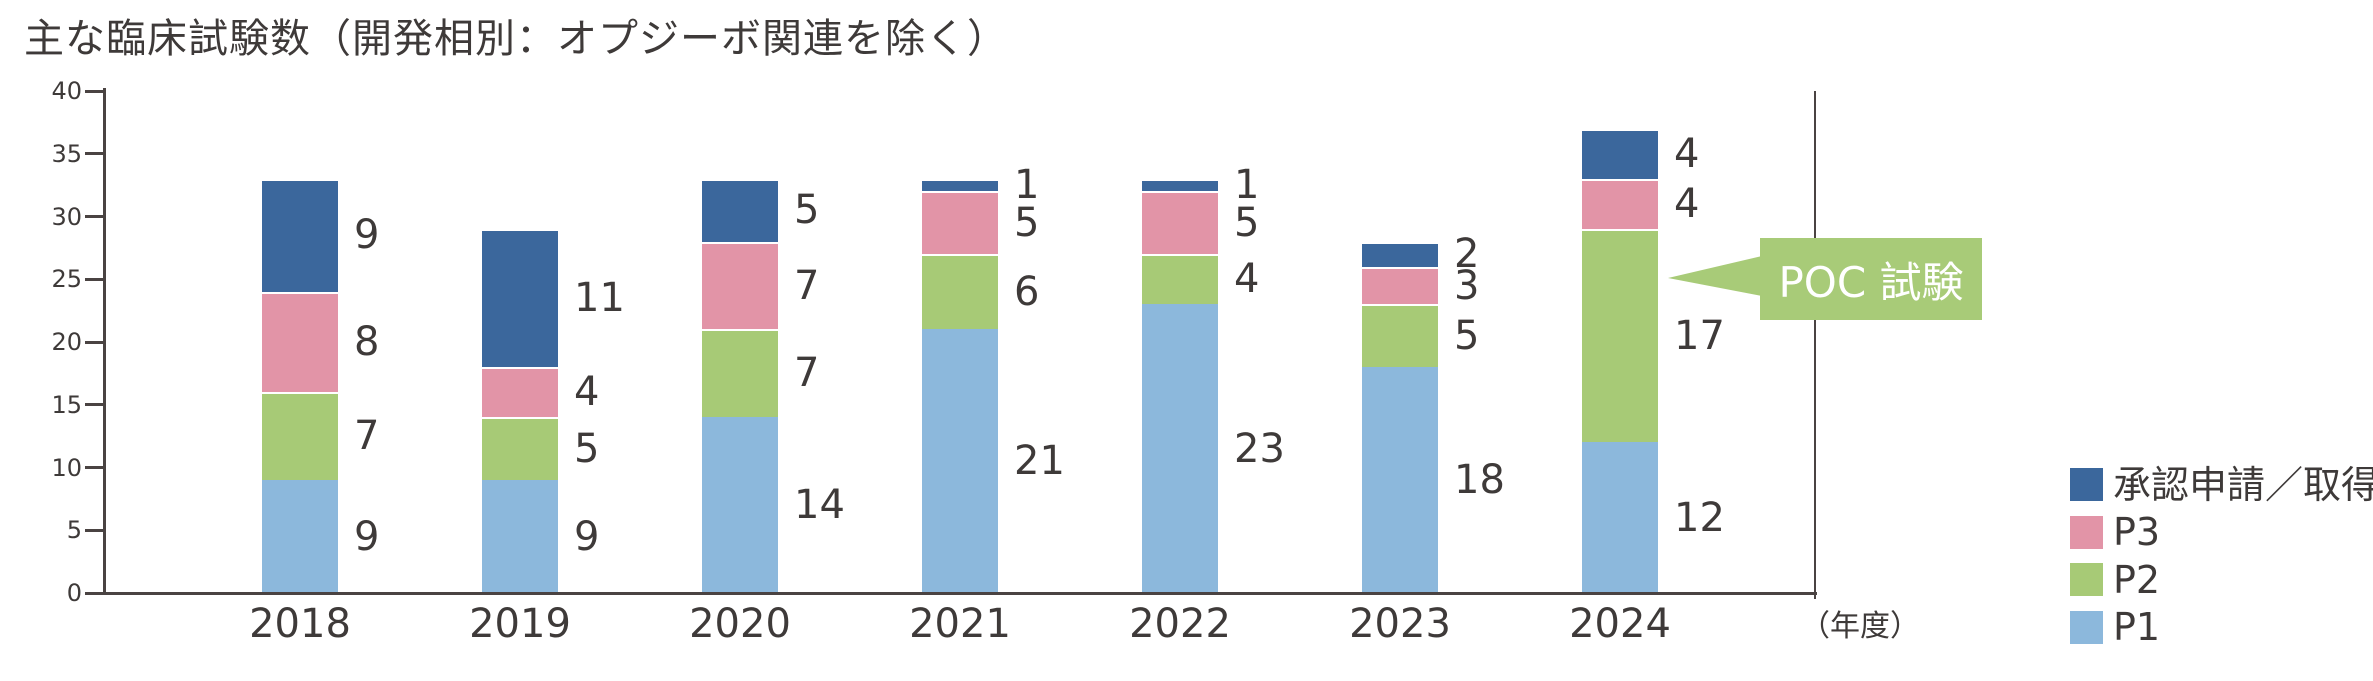 This screenshot has width=2373, height=681. What do you see at coordinates (1027, 222) in the screenshot?
I see `value-label-2021-p3: 5` at bounding box center [1027, 222].